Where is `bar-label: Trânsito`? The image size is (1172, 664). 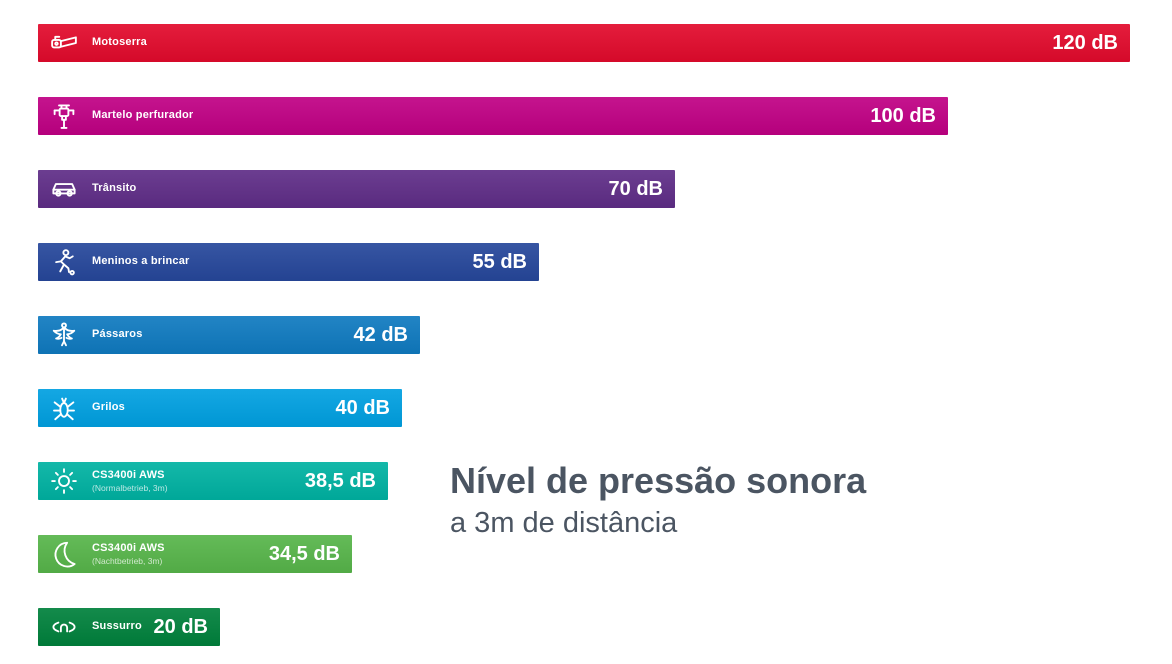 bar-label: Trânsito is located at coordinates (114, 188).